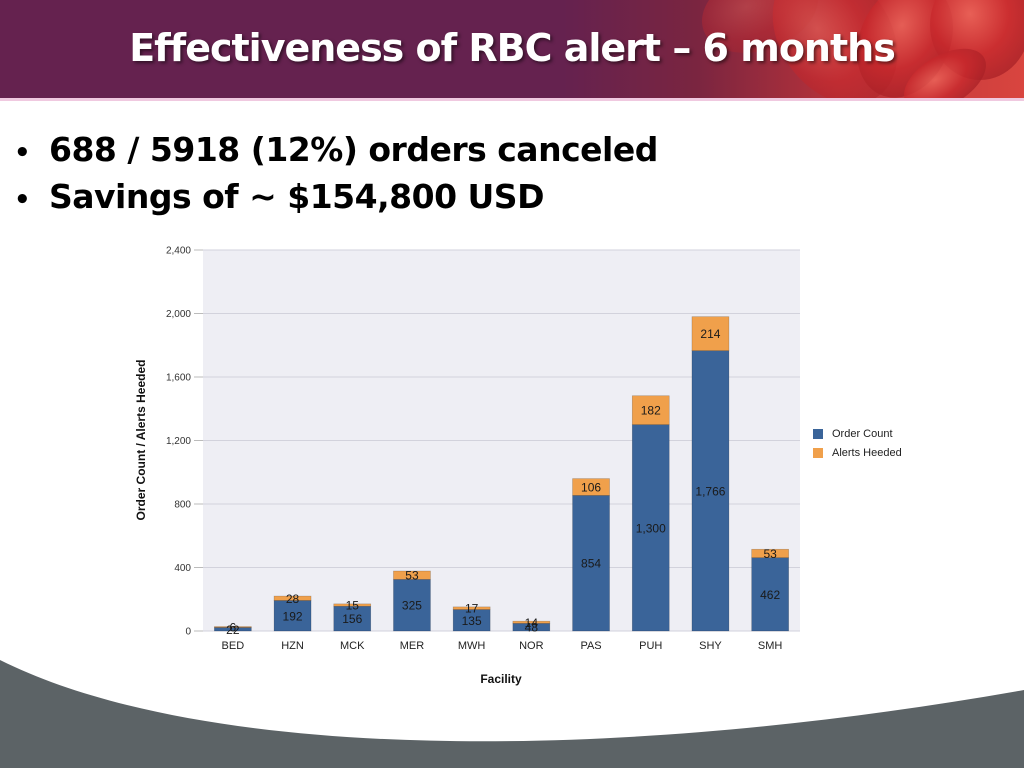  What do you see at coordinates (862, 433) in the screenshot?
I see `legend-label: Order Count` at bounding box center [862, 433].